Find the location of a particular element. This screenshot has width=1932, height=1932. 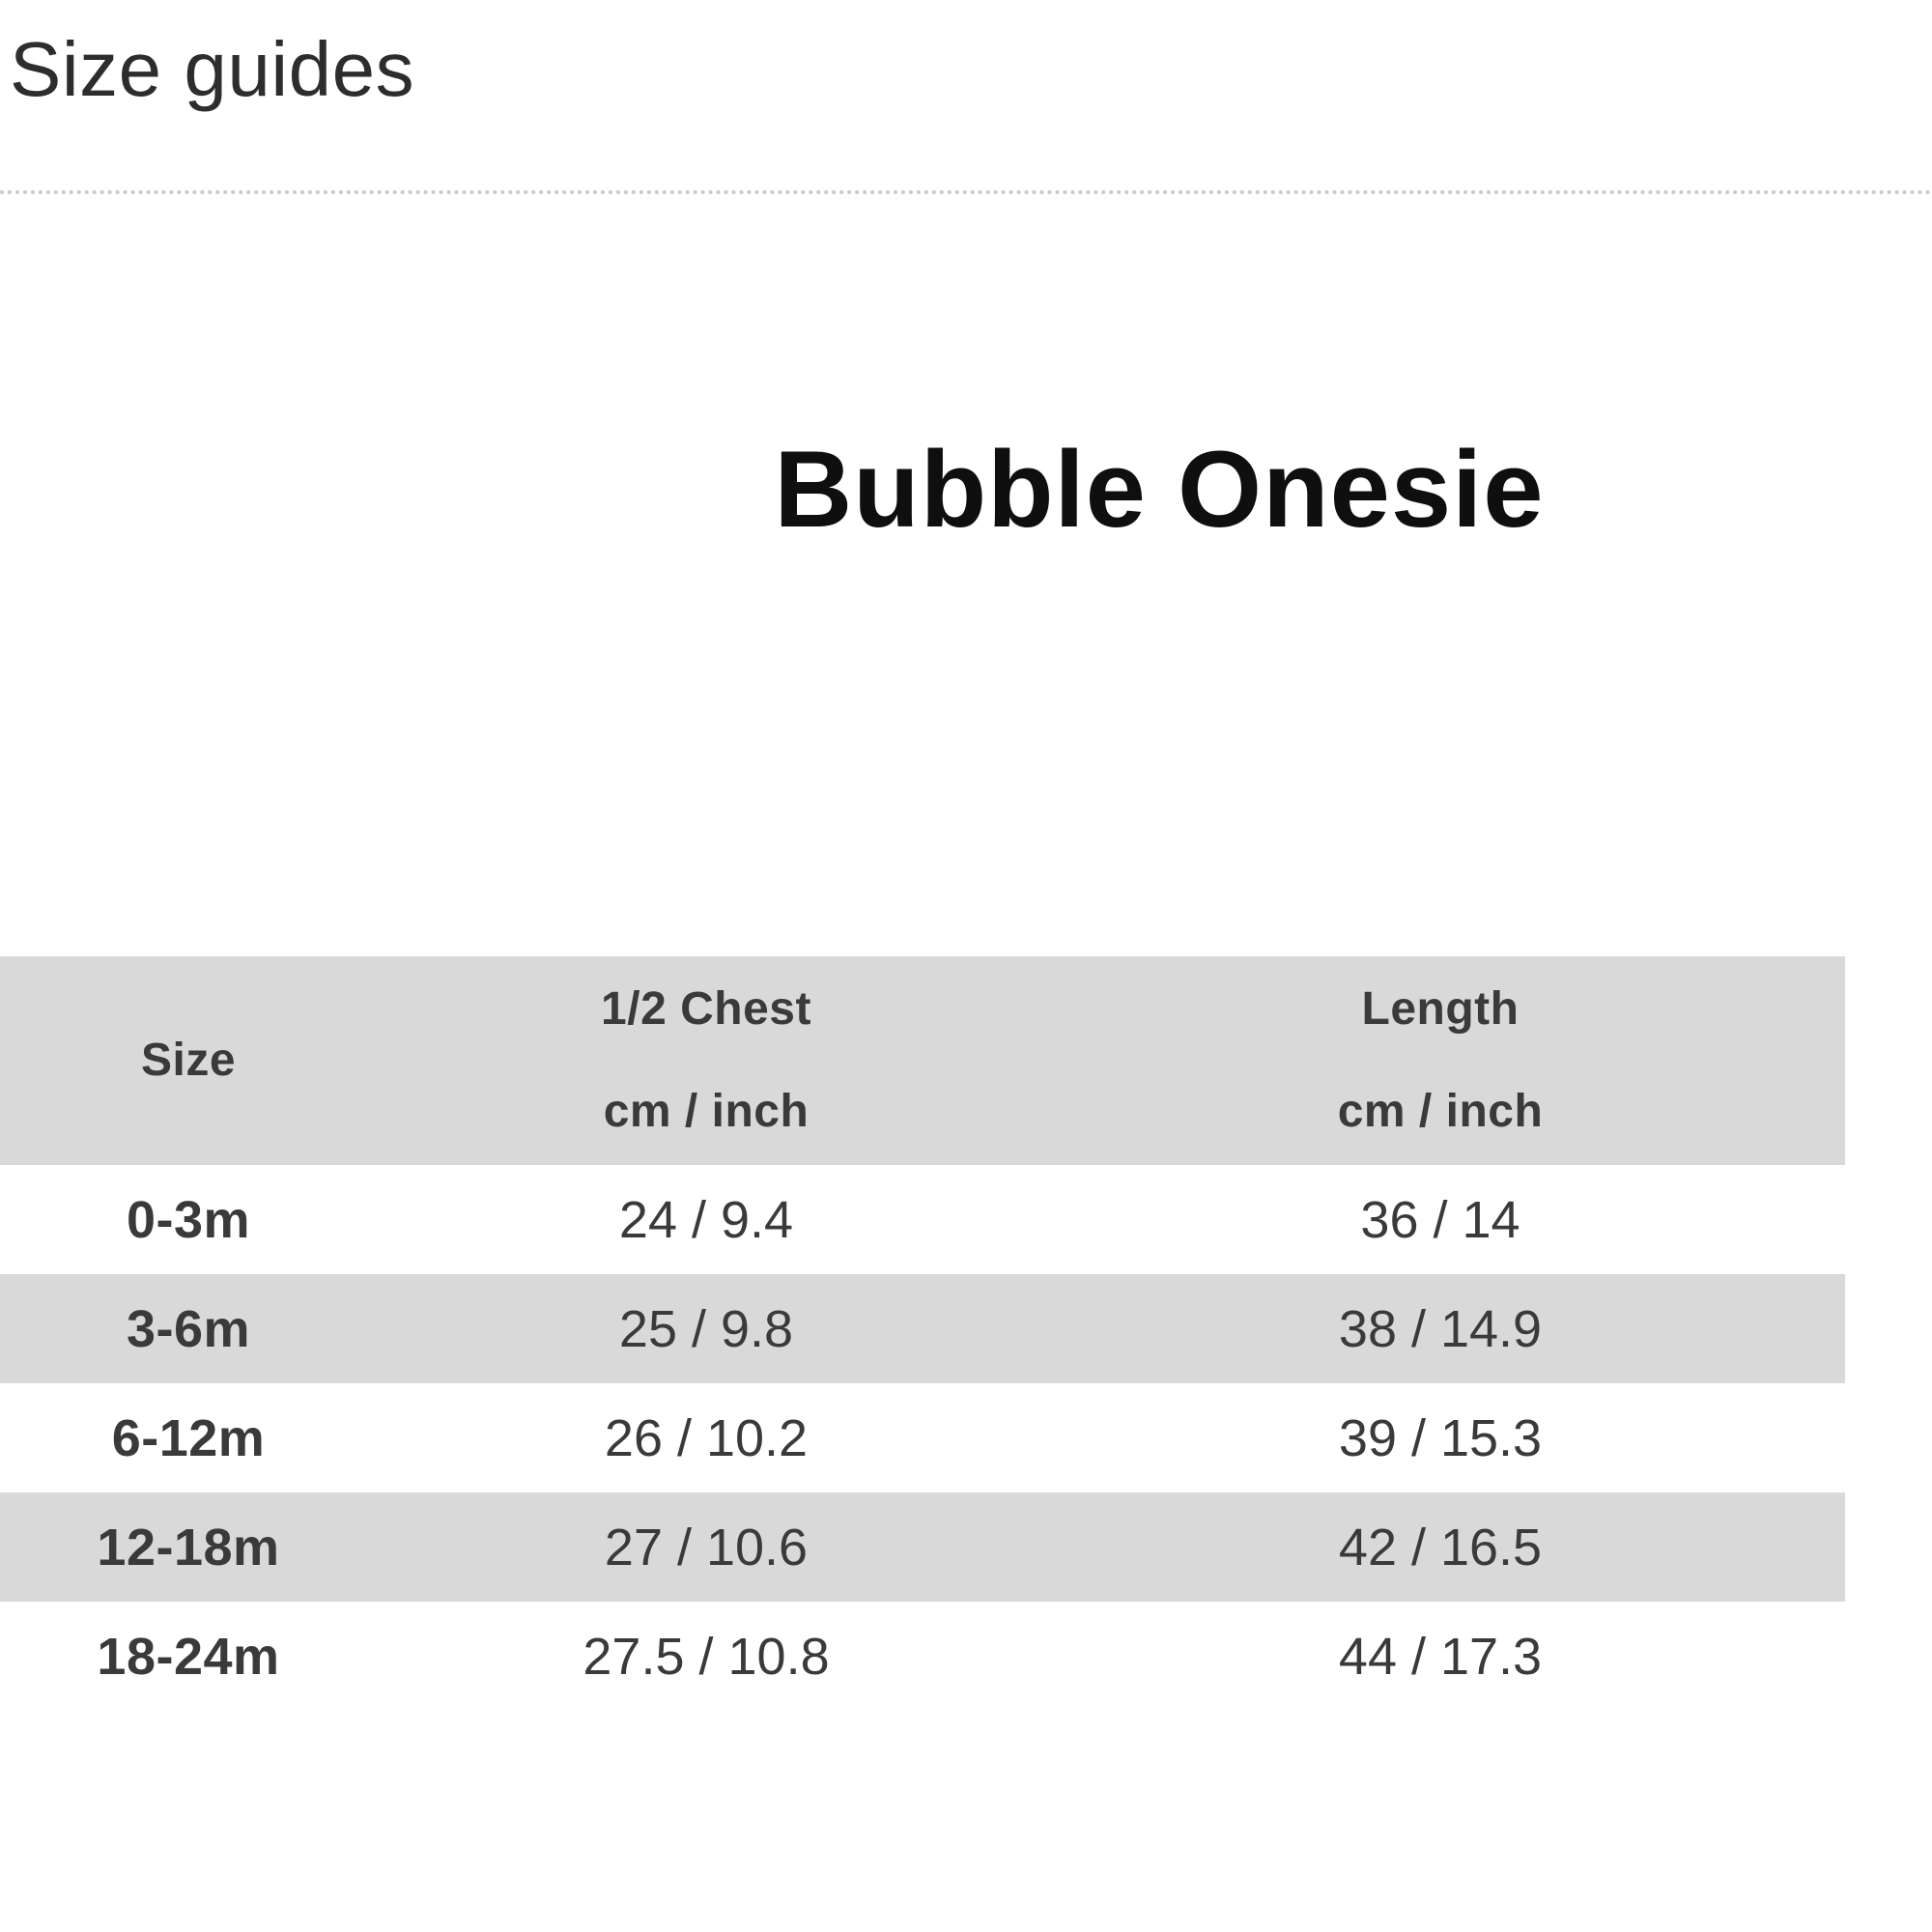

product-name-heading: Bubble Onesie is located at coordinates (1159, 489).